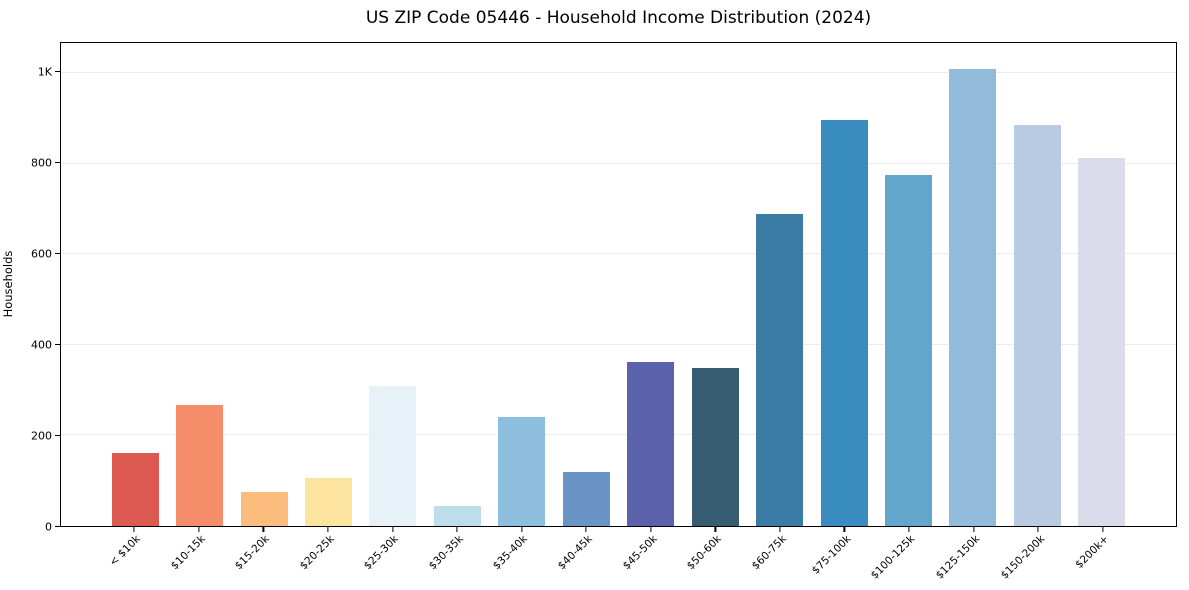 The height and width of the screenshot is (590, 1189). What do you see at coordinates (715, 447) in the screenshot?
I see `bar-$50-60k` at bounding box center [715, 447].